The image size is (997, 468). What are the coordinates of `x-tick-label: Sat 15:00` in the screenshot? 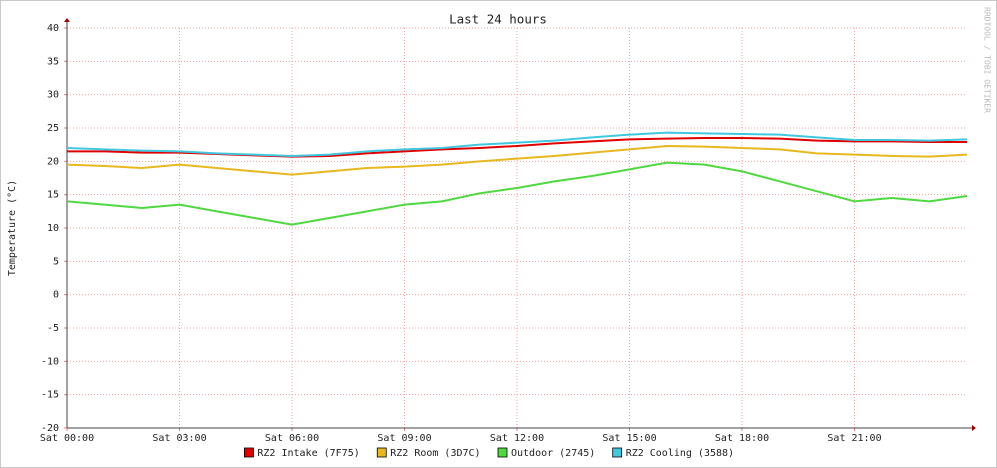 It's located at (629, 438).